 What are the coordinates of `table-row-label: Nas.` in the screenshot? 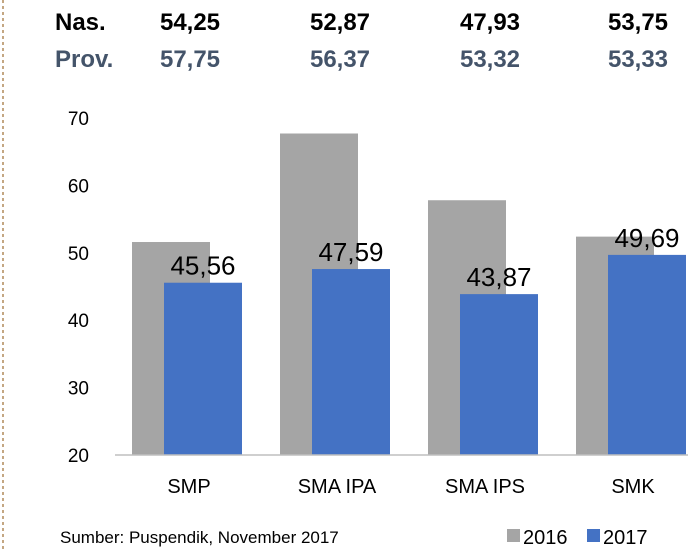 It's located at (80, 22).